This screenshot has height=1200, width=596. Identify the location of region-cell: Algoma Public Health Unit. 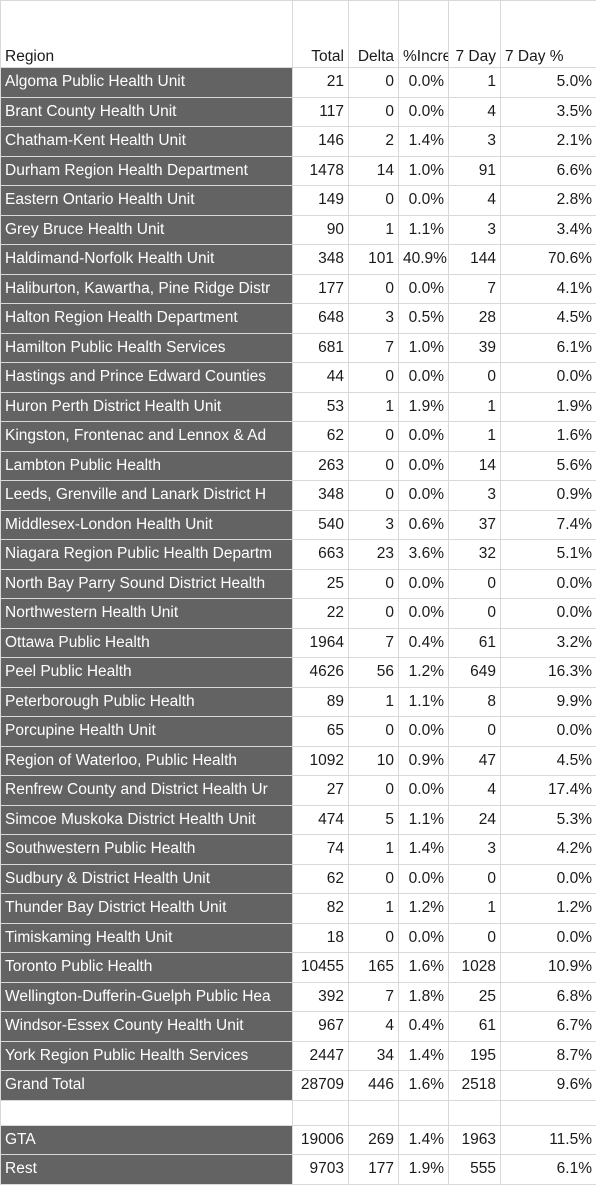
(146, 82).